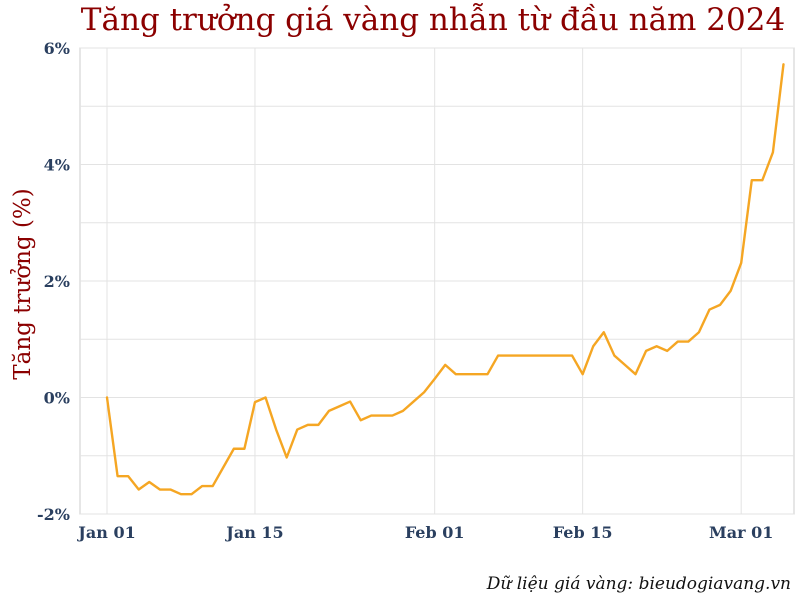  I want to click on x-tick-label: Jan 01, so click(105, 532).